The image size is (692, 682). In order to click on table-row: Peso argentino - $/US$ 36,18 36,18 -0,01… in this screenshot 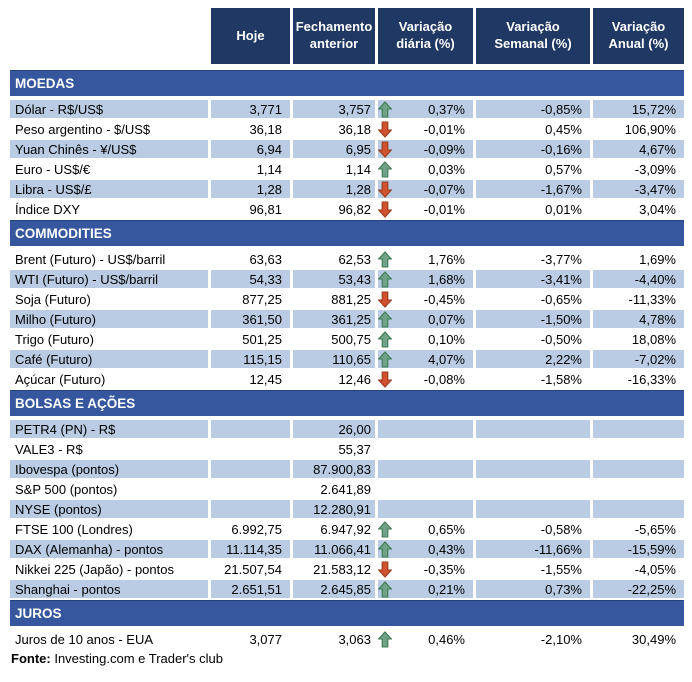, I will do `click(347, 129)`.